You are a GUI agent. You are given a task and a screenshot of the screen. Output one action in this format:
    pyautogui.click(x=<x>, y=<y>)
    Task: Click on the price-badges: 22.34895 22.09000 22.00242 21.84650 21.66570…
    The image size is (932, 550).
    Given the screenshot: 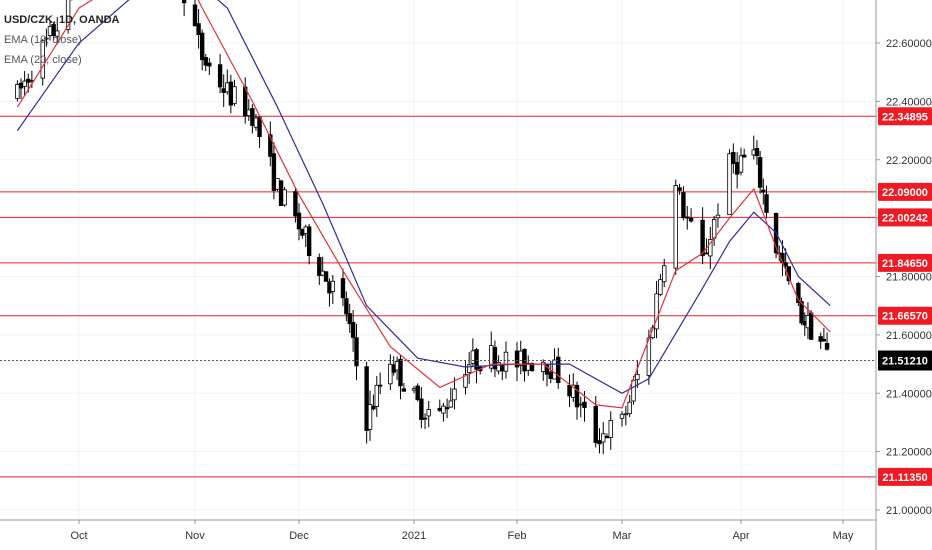 What is the action you would take?
    pyautogui.click(x=905, y=296)
    